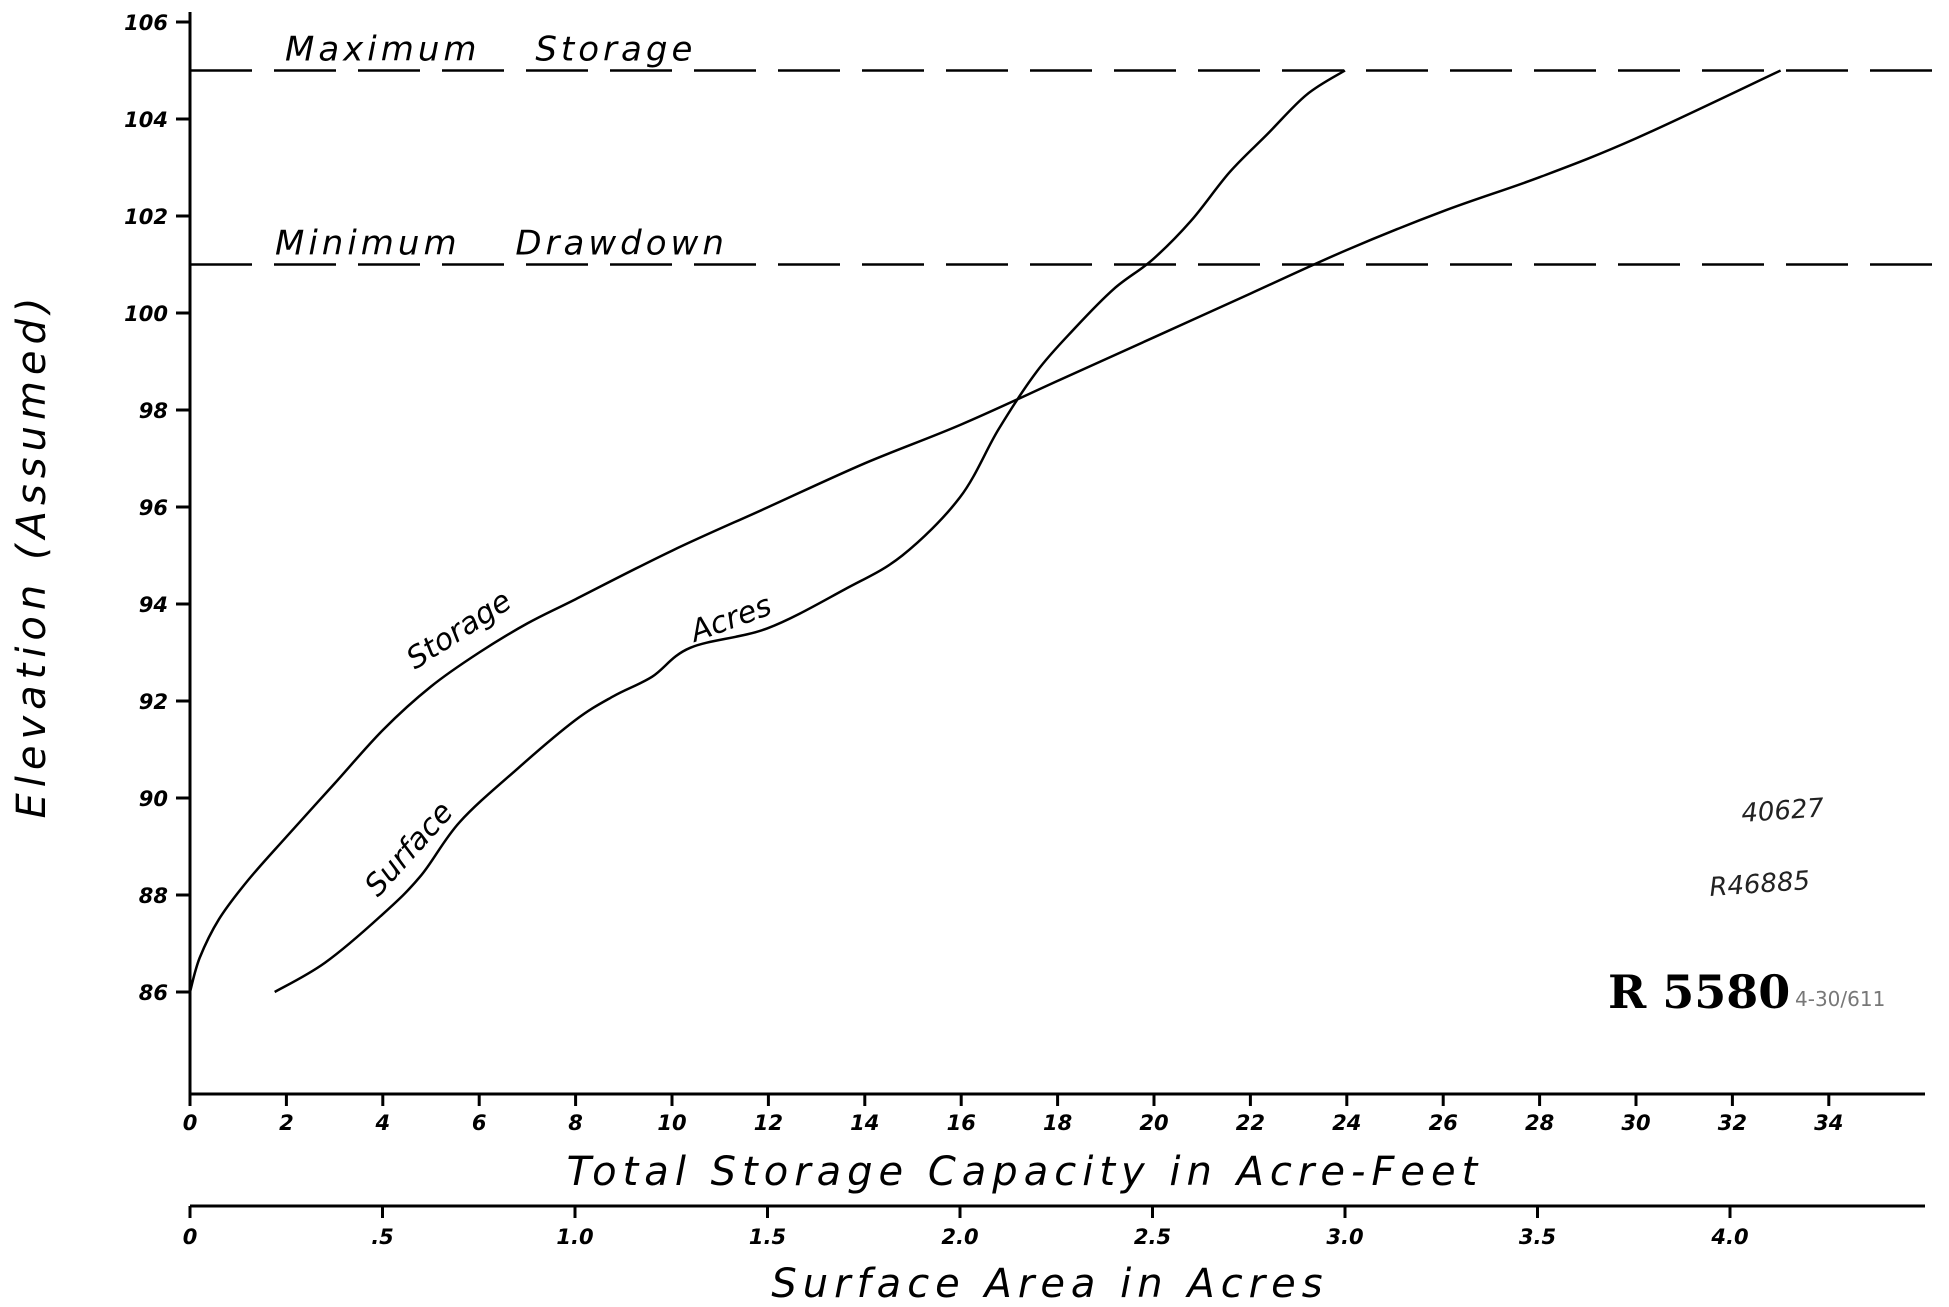 This screenshot has height=1307, width=1949. What do you see at coordinates (153, 605) in the screenshot?
I see `y-tick-label: 94` at bounding box center [153, 605].